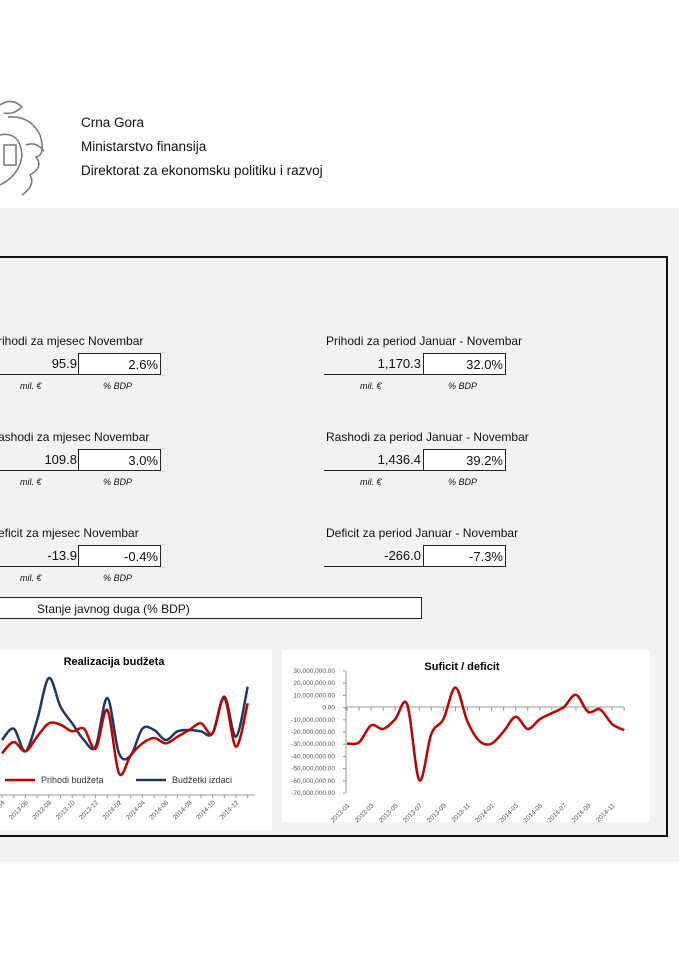  What do you see at coordinates (437, 813) in the screenshot?
I see `x-tick-label: 2013-09` at bounding box center [437, 813].